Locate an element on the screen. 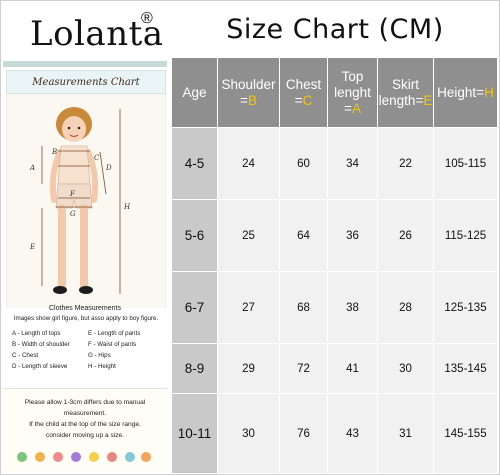 The width and height of the screenshot is (500, 475). shoulder-cell: 24 is located at coordinates (249, 164).